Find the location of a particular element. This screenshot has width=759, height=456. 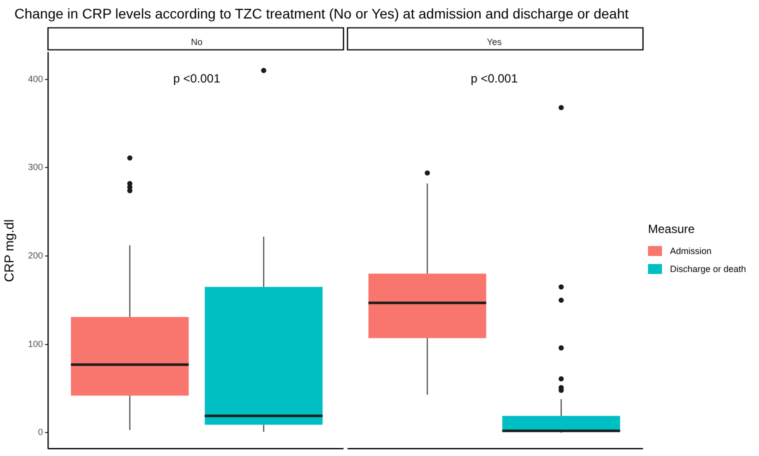

y-tick-label: 400 is located at coordinates (35, 79).